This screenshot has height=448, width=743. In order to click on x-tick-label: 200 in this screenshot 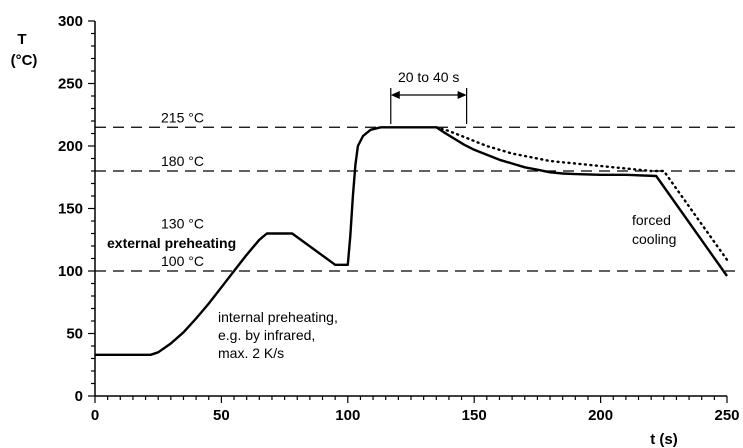, I will do `click(600, 415)`.